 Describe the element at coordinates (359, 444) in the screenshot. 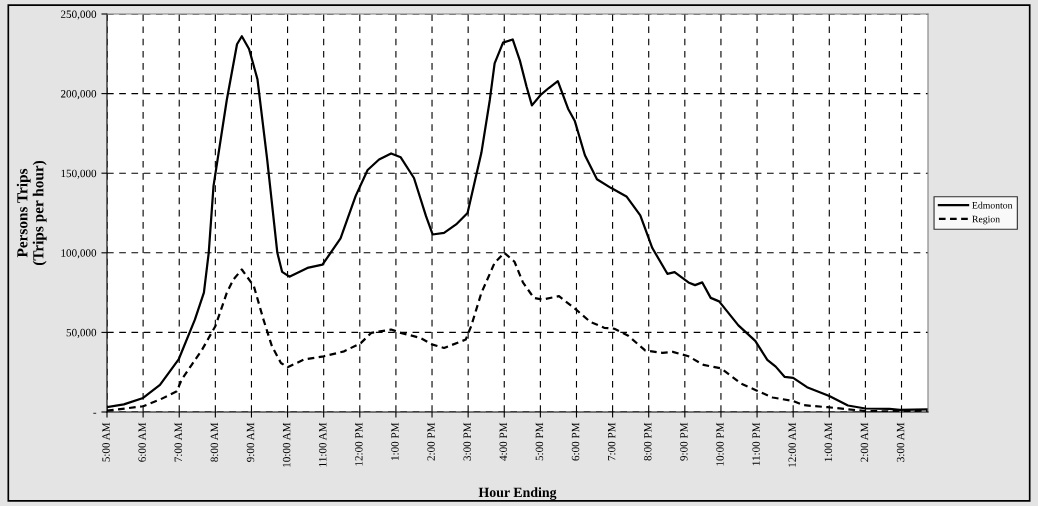

I see `x-tick-label: 12:00 PM` at that location.